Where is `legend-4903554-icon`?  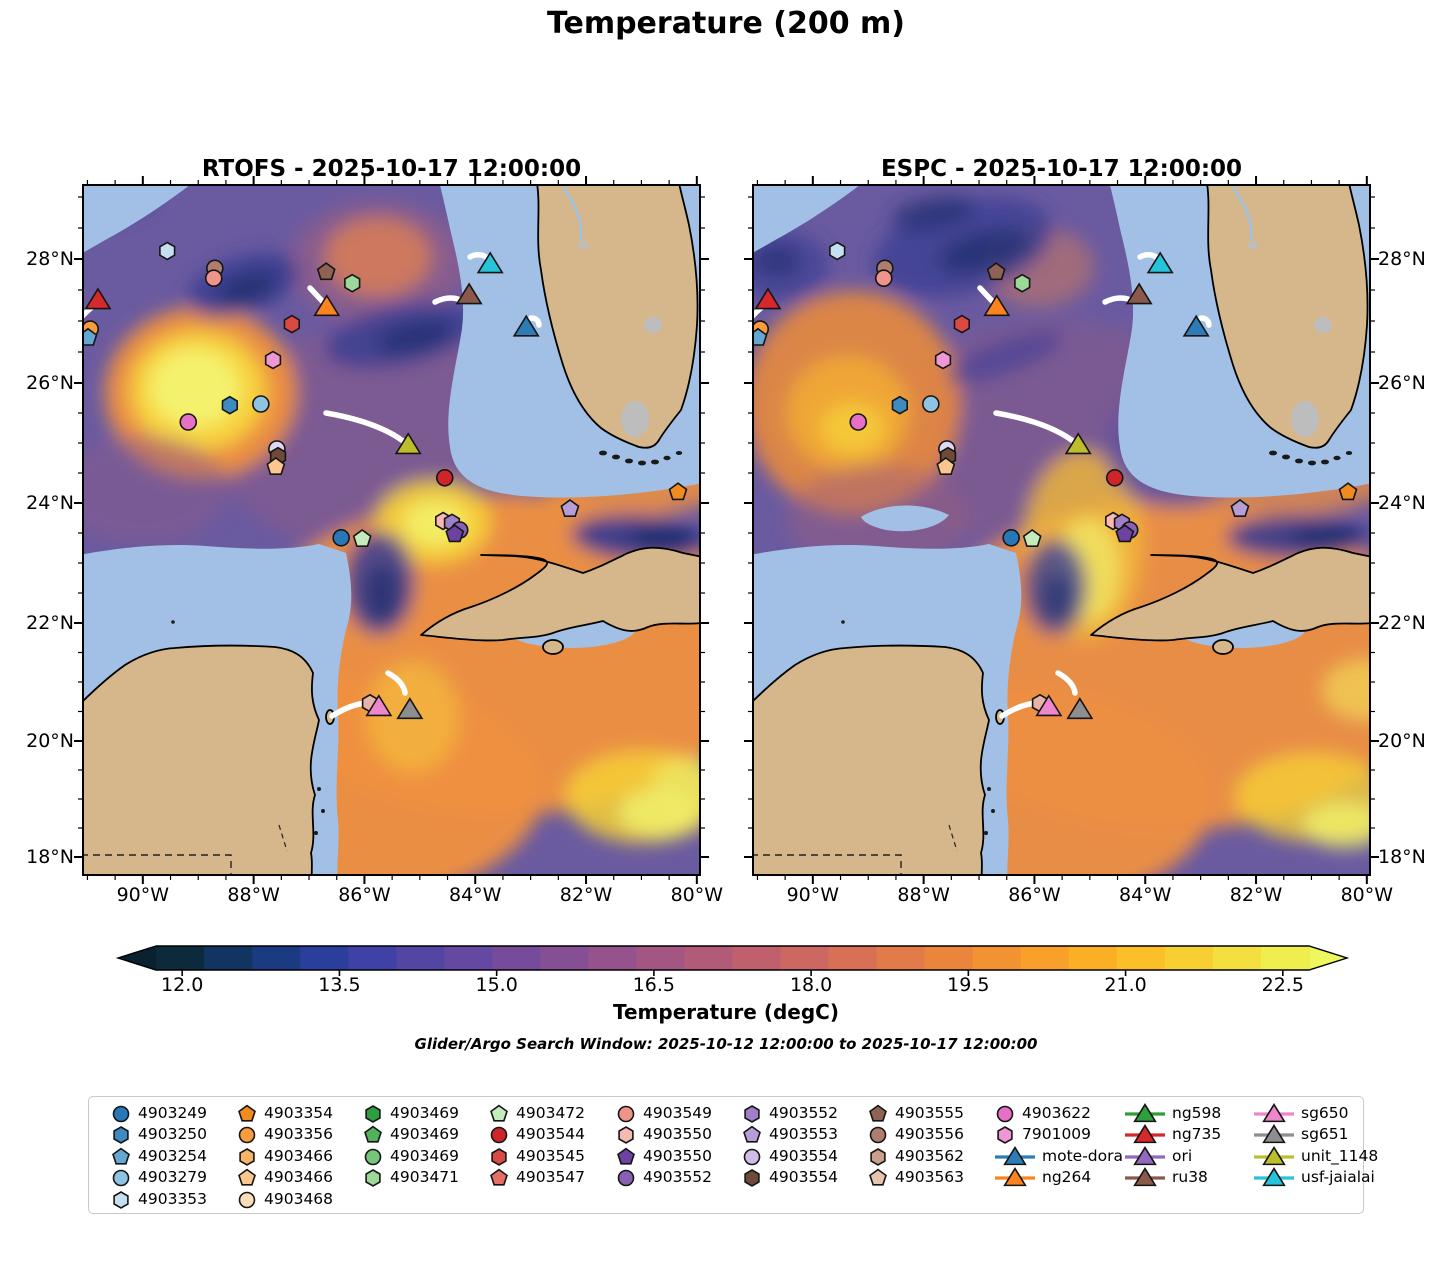 legend-4903554-icon is located at coordinates (752, 1157).